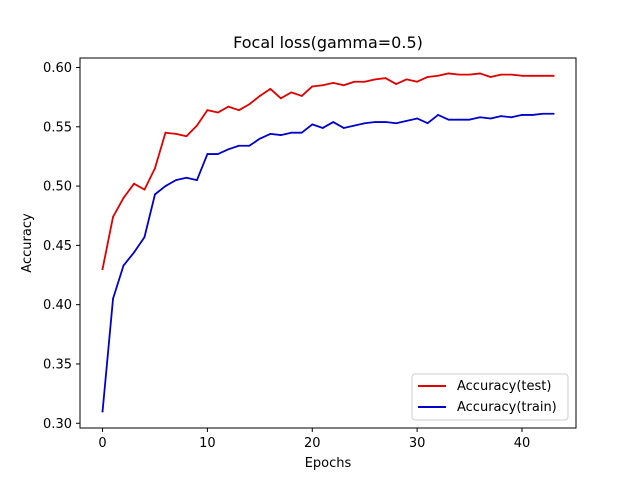 This screenshot has height=480, width=640. I want to click on x-tick-label: 10, so click(207, 443).